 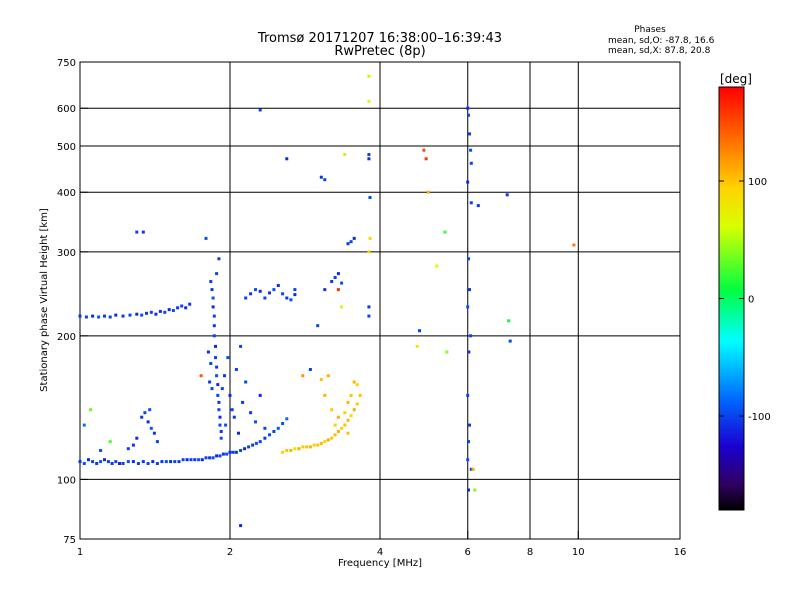 I want to click on phase-stats-o: mean, sd,O: -87.8, 16.6, so click(x=661, y=41).